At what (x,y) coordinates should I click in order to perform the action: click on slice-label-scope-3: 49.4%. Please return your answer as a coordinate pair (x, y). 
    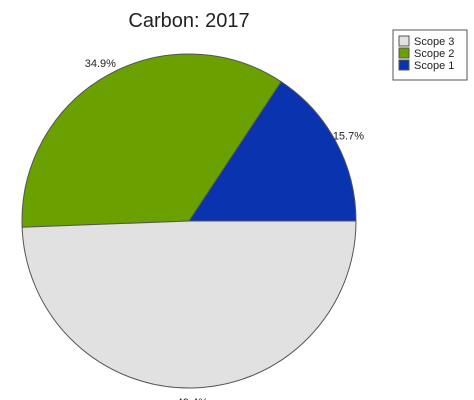
    Looking at the image, I should click on (192, 398).